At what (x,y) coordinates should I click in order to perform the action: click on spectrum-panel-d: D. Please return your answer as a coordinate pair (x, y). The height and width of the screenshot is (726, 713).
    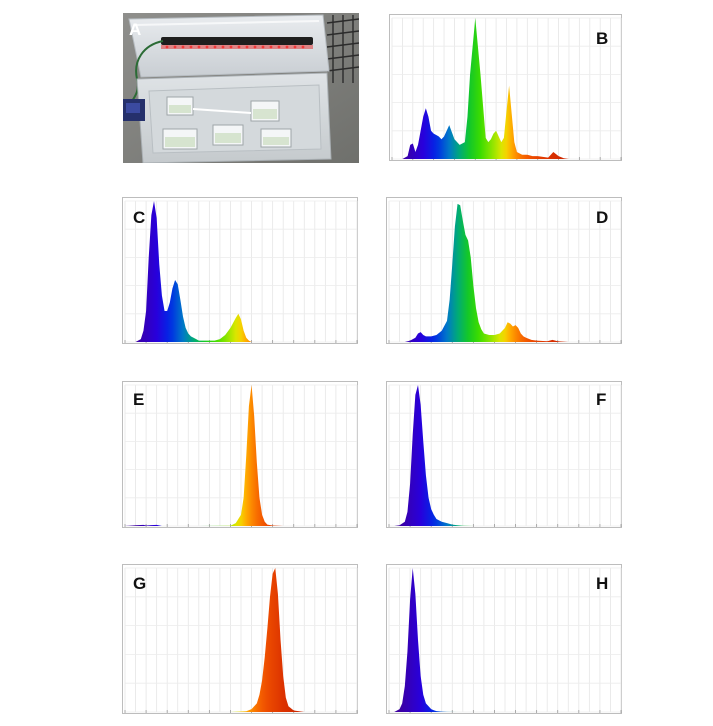
    Looking at the image, I should click on (504, 270).